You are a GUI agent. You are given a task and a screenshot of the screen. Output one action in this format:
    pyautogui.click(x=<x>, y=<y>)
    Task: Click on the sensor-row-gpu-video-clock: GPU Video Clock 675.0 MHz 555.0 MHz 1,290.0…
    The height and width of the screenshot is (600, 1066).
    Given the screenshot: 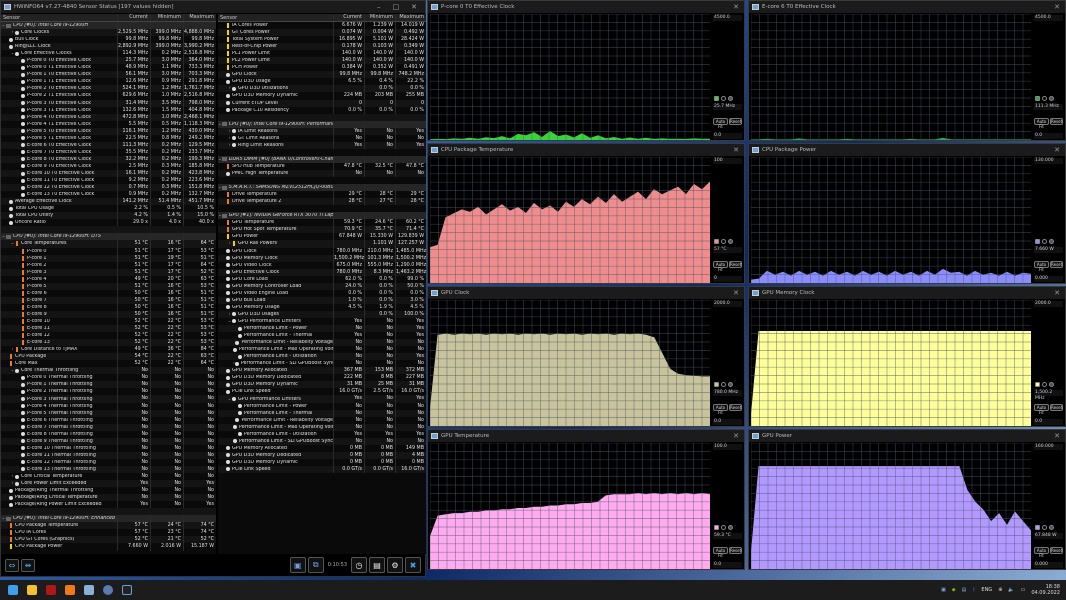 What is the action you would take?
    pyautogui.click(x=322, y=265)
    